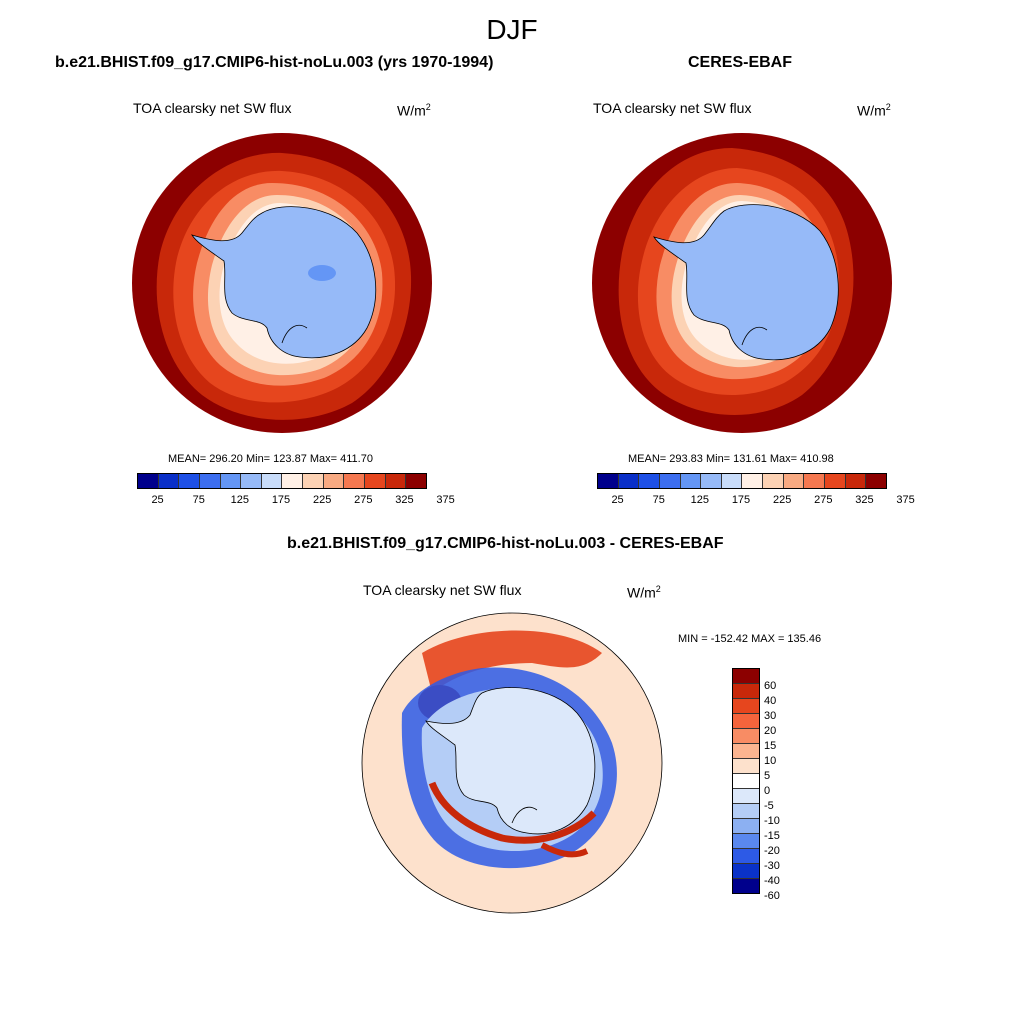  Describe the element at coordinates (767, 776) in the screenshot. I see `colorbar-label: 5` at that location.